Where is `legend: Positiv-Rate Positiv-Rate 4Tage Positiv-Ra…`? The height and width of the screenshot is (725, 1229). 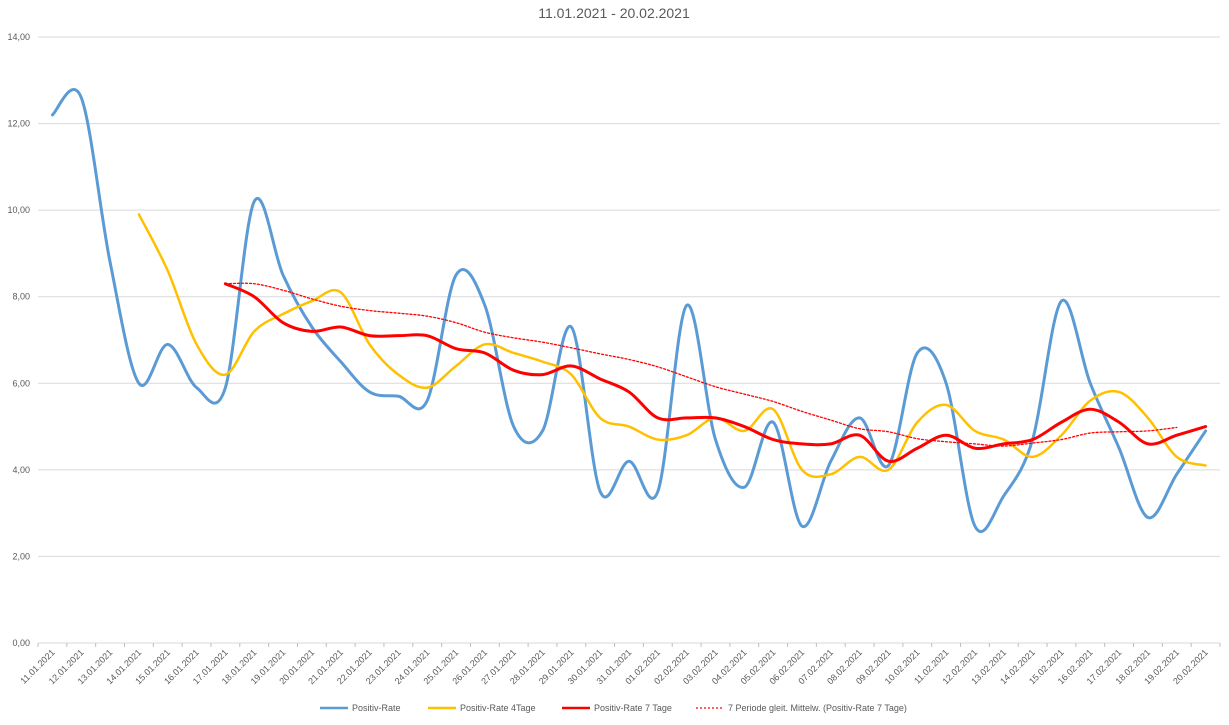
legend: Positiv-Rate Positiv-Rate 4Tage Positiv-Ra… is located at coordinates (613, 708).